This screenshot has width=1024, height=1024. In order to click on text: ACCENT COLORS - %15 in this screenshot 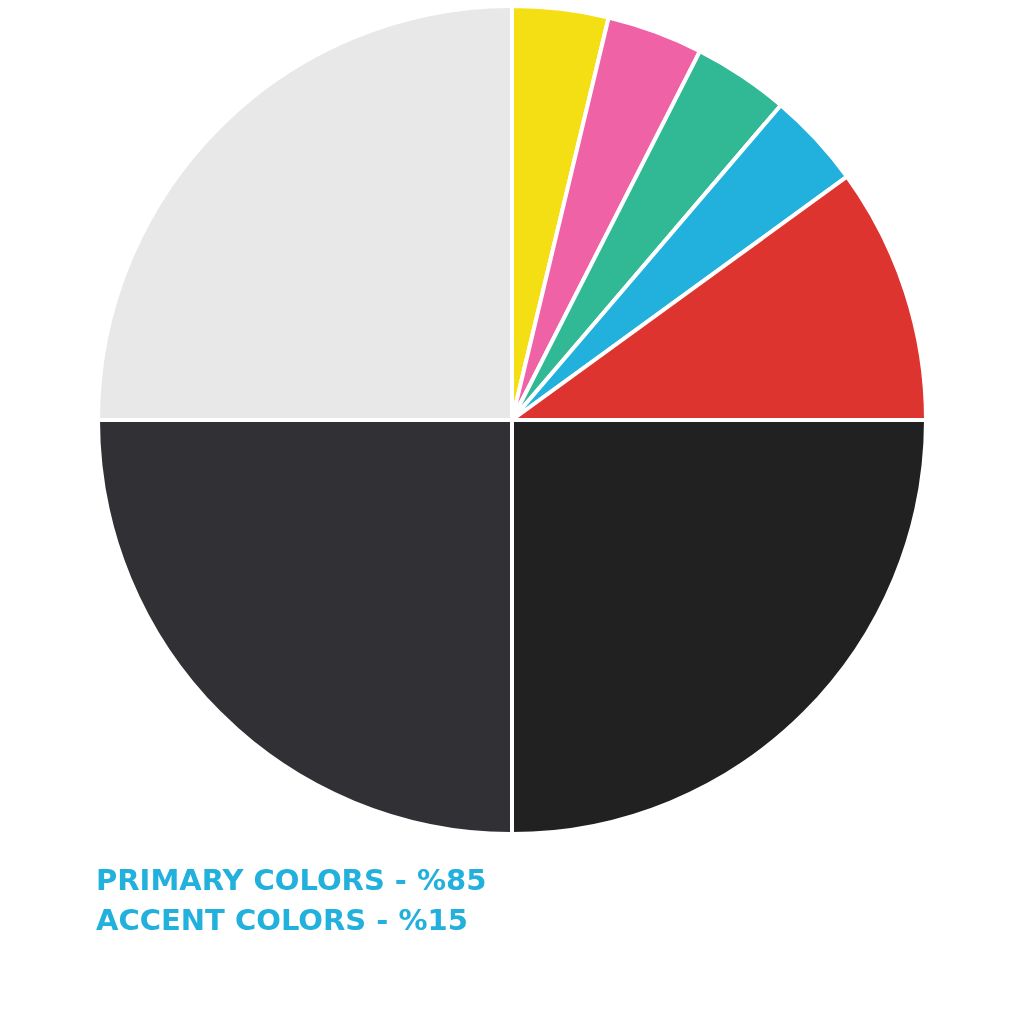, I will do `click(282, 920)`.